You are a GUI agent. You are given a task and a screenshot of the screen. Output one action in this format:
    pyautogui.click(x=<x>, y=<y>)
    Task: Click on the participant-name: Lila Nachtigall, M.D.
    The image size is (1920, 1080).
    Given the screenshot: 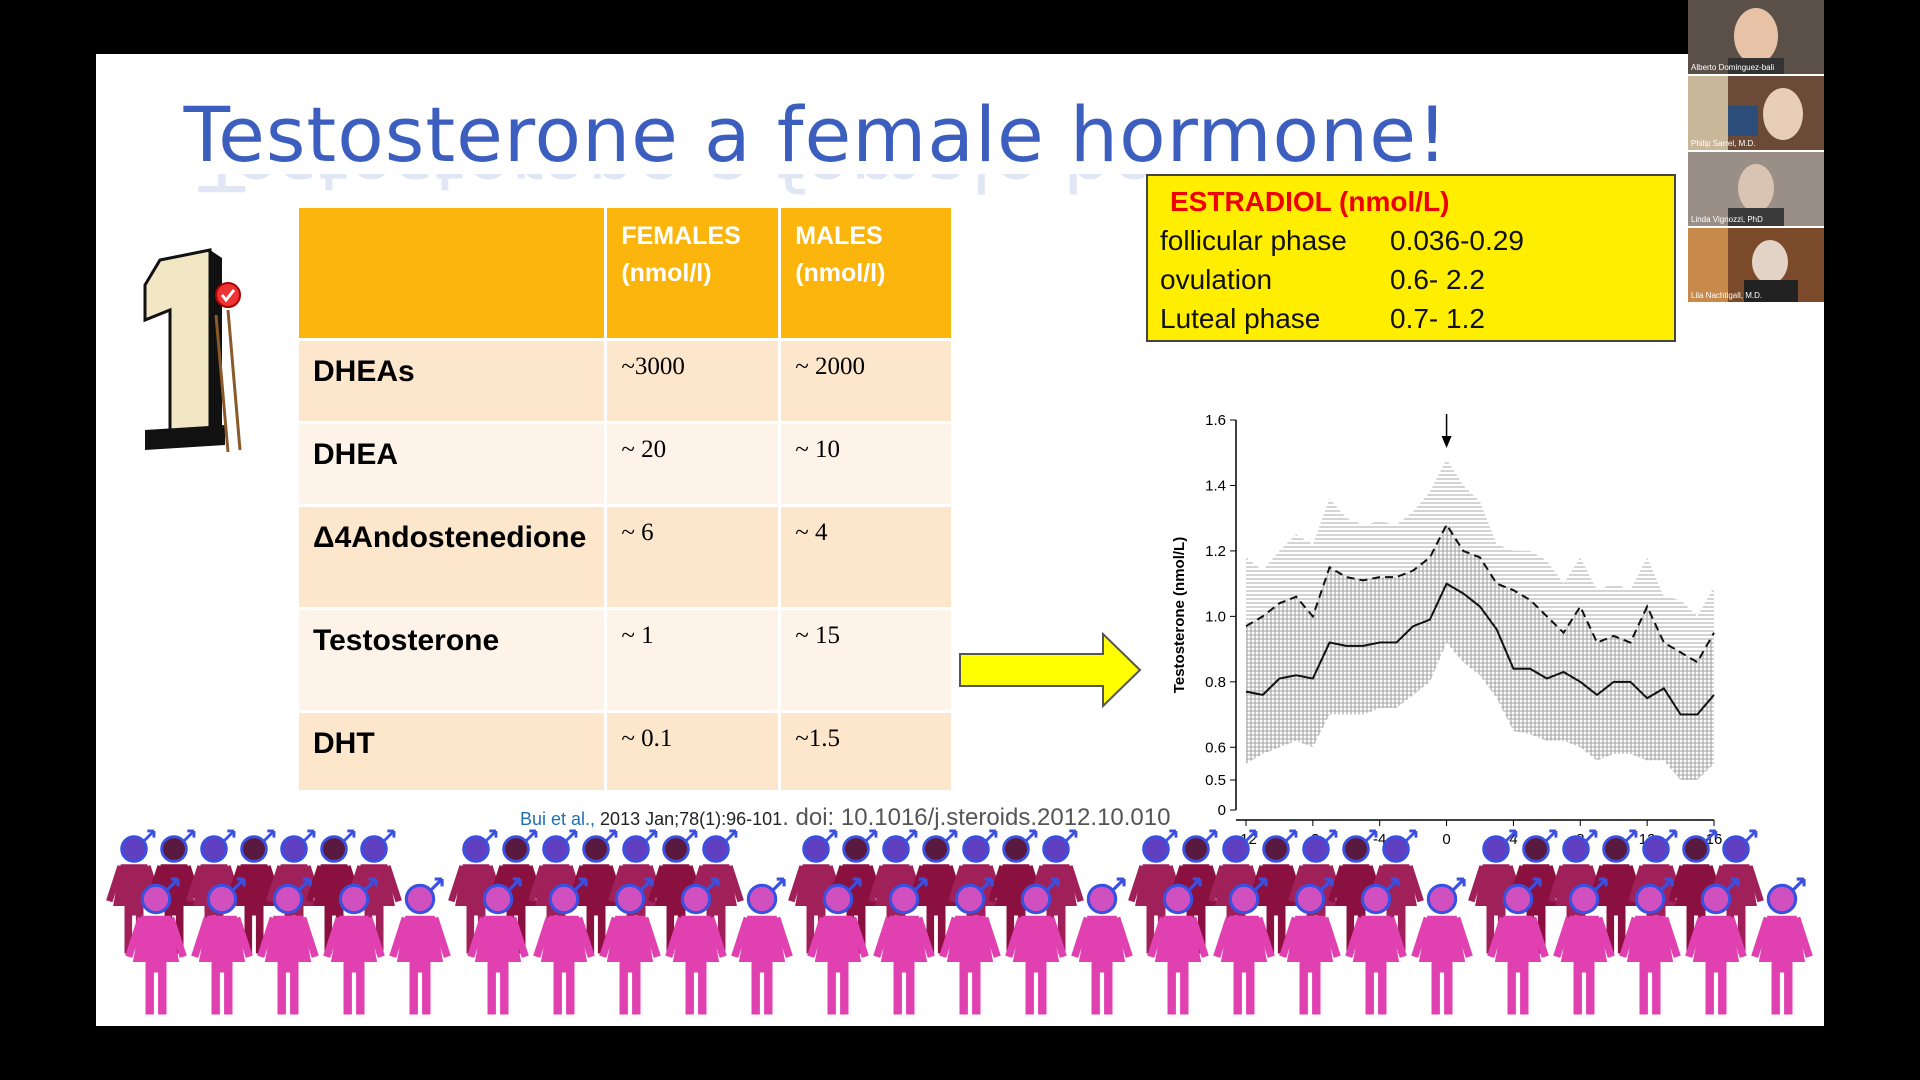 What is the action you would take?
    pyautogui.click(x=1727, y=295)
    